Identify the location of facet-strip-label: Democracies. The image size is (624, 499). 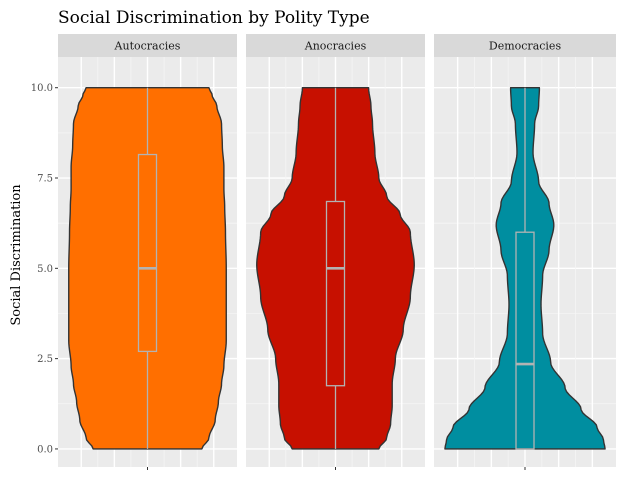
(525, 46).